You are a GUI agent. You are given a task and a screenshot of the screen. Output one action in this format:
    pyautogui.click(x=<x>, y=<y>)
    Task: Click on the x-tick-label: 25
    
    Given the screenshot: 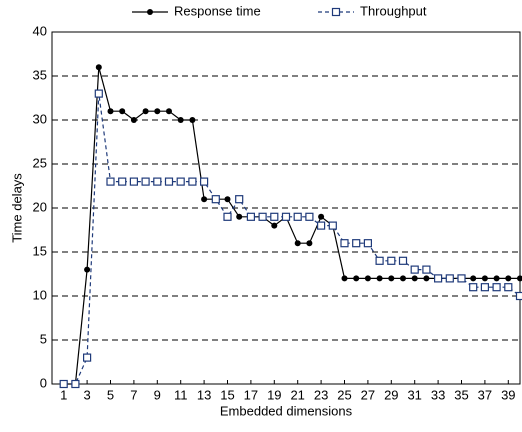 What is the action you would take?
    pyautogui.click(x=344, y=394)
    